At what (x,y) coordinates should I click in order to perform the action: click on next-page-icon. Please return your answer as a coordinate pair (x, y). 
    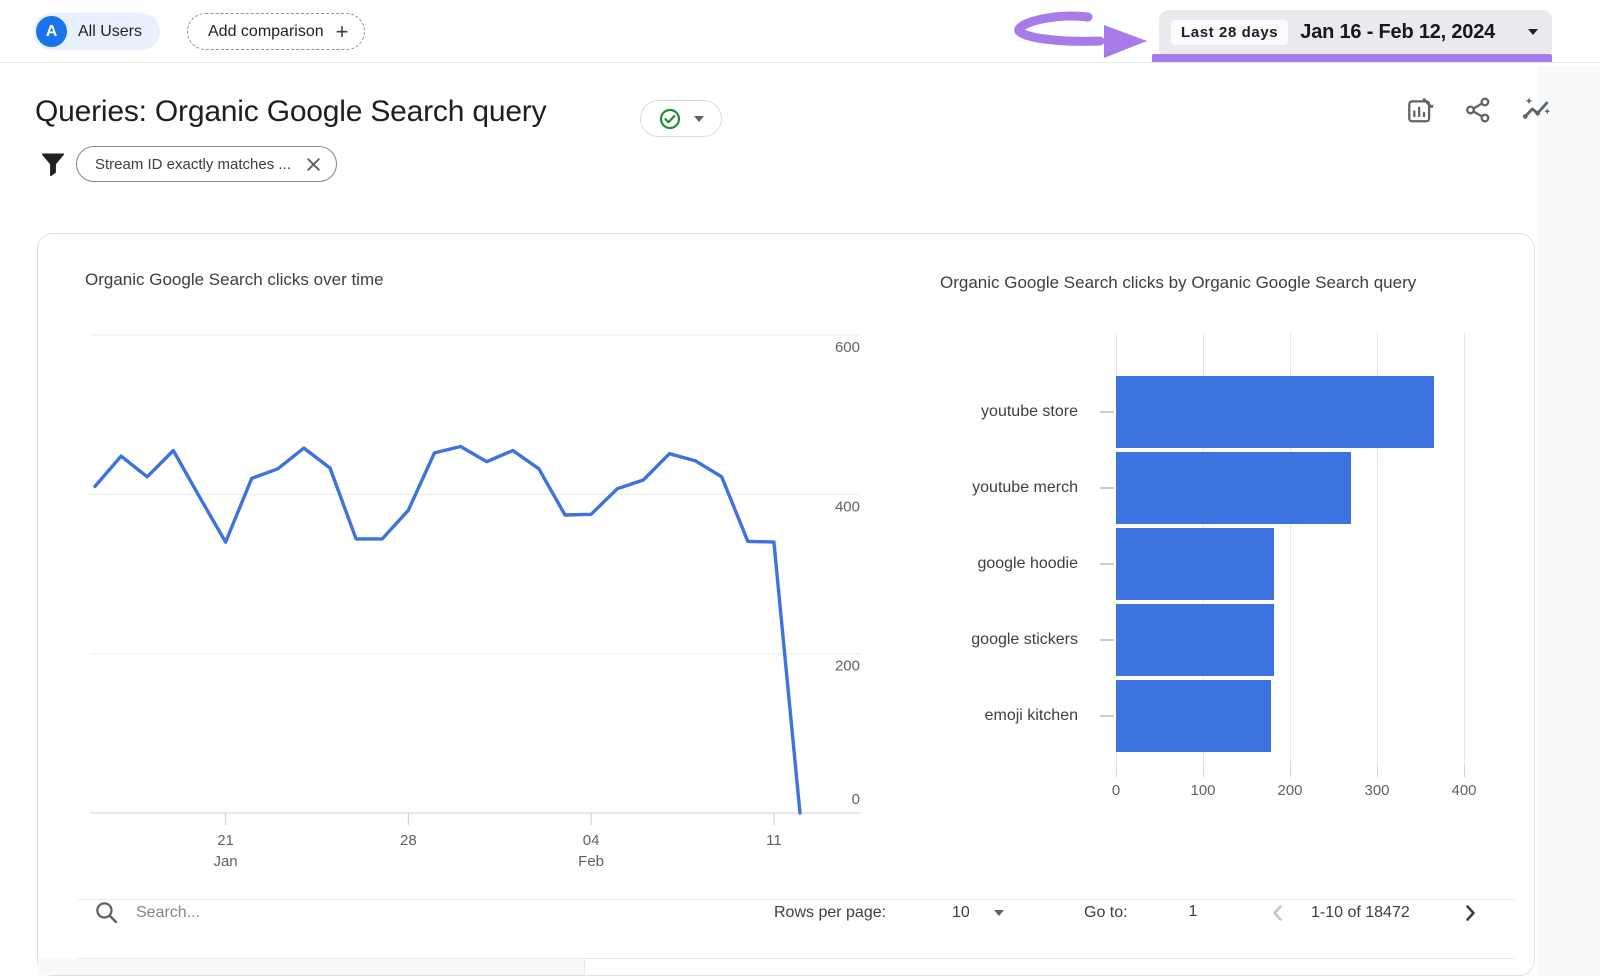
    Looking at the image, I should click on (1470, 913).